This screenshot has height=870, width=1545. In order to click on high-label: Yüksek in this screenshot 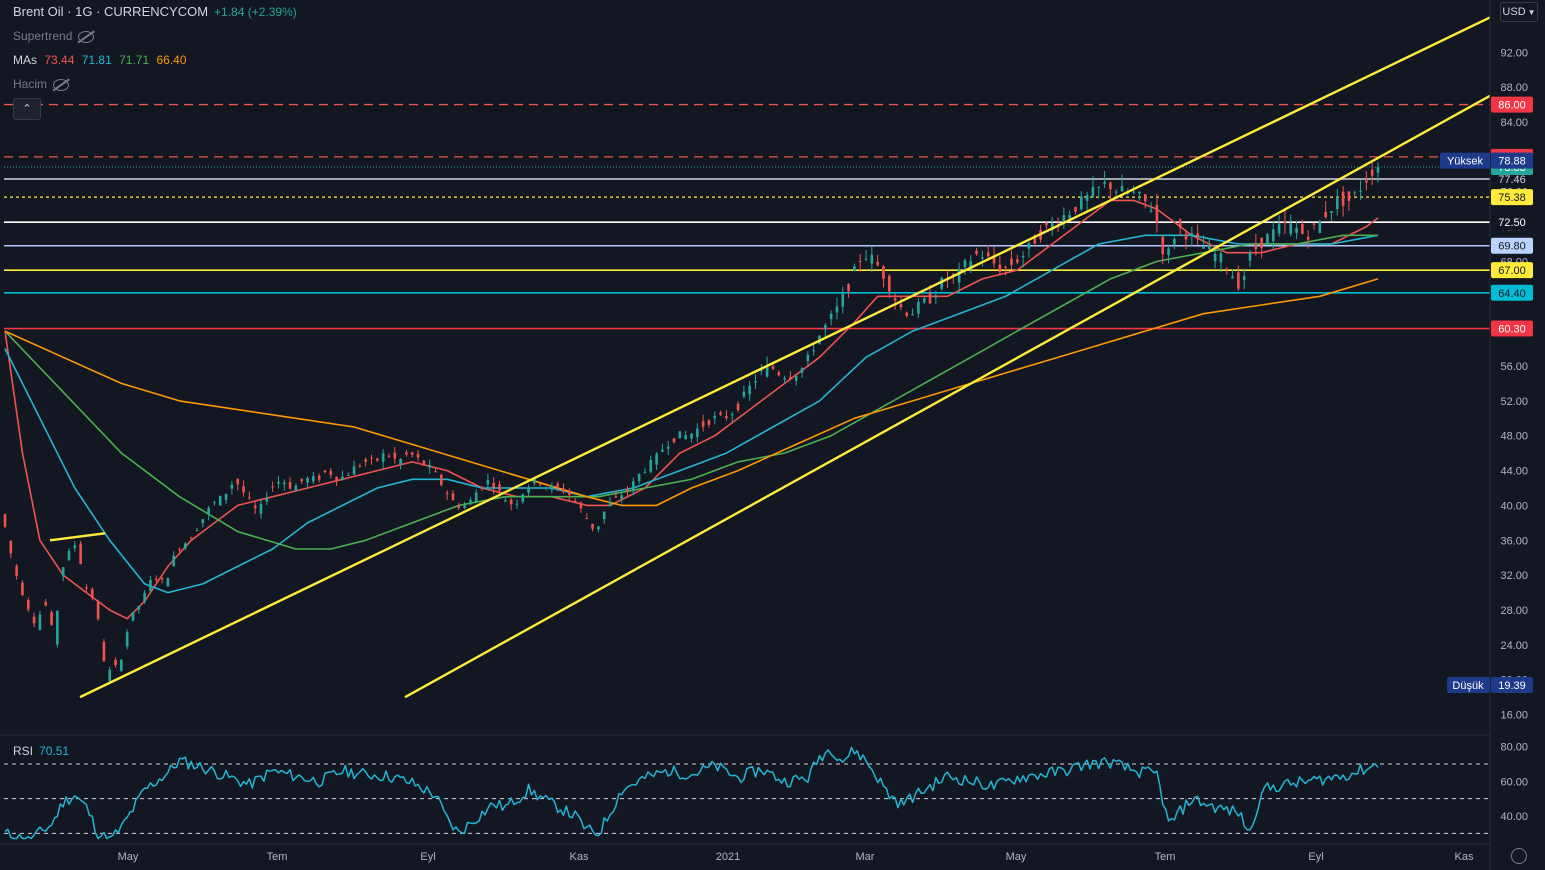, I will do `click(1465, 162)`.